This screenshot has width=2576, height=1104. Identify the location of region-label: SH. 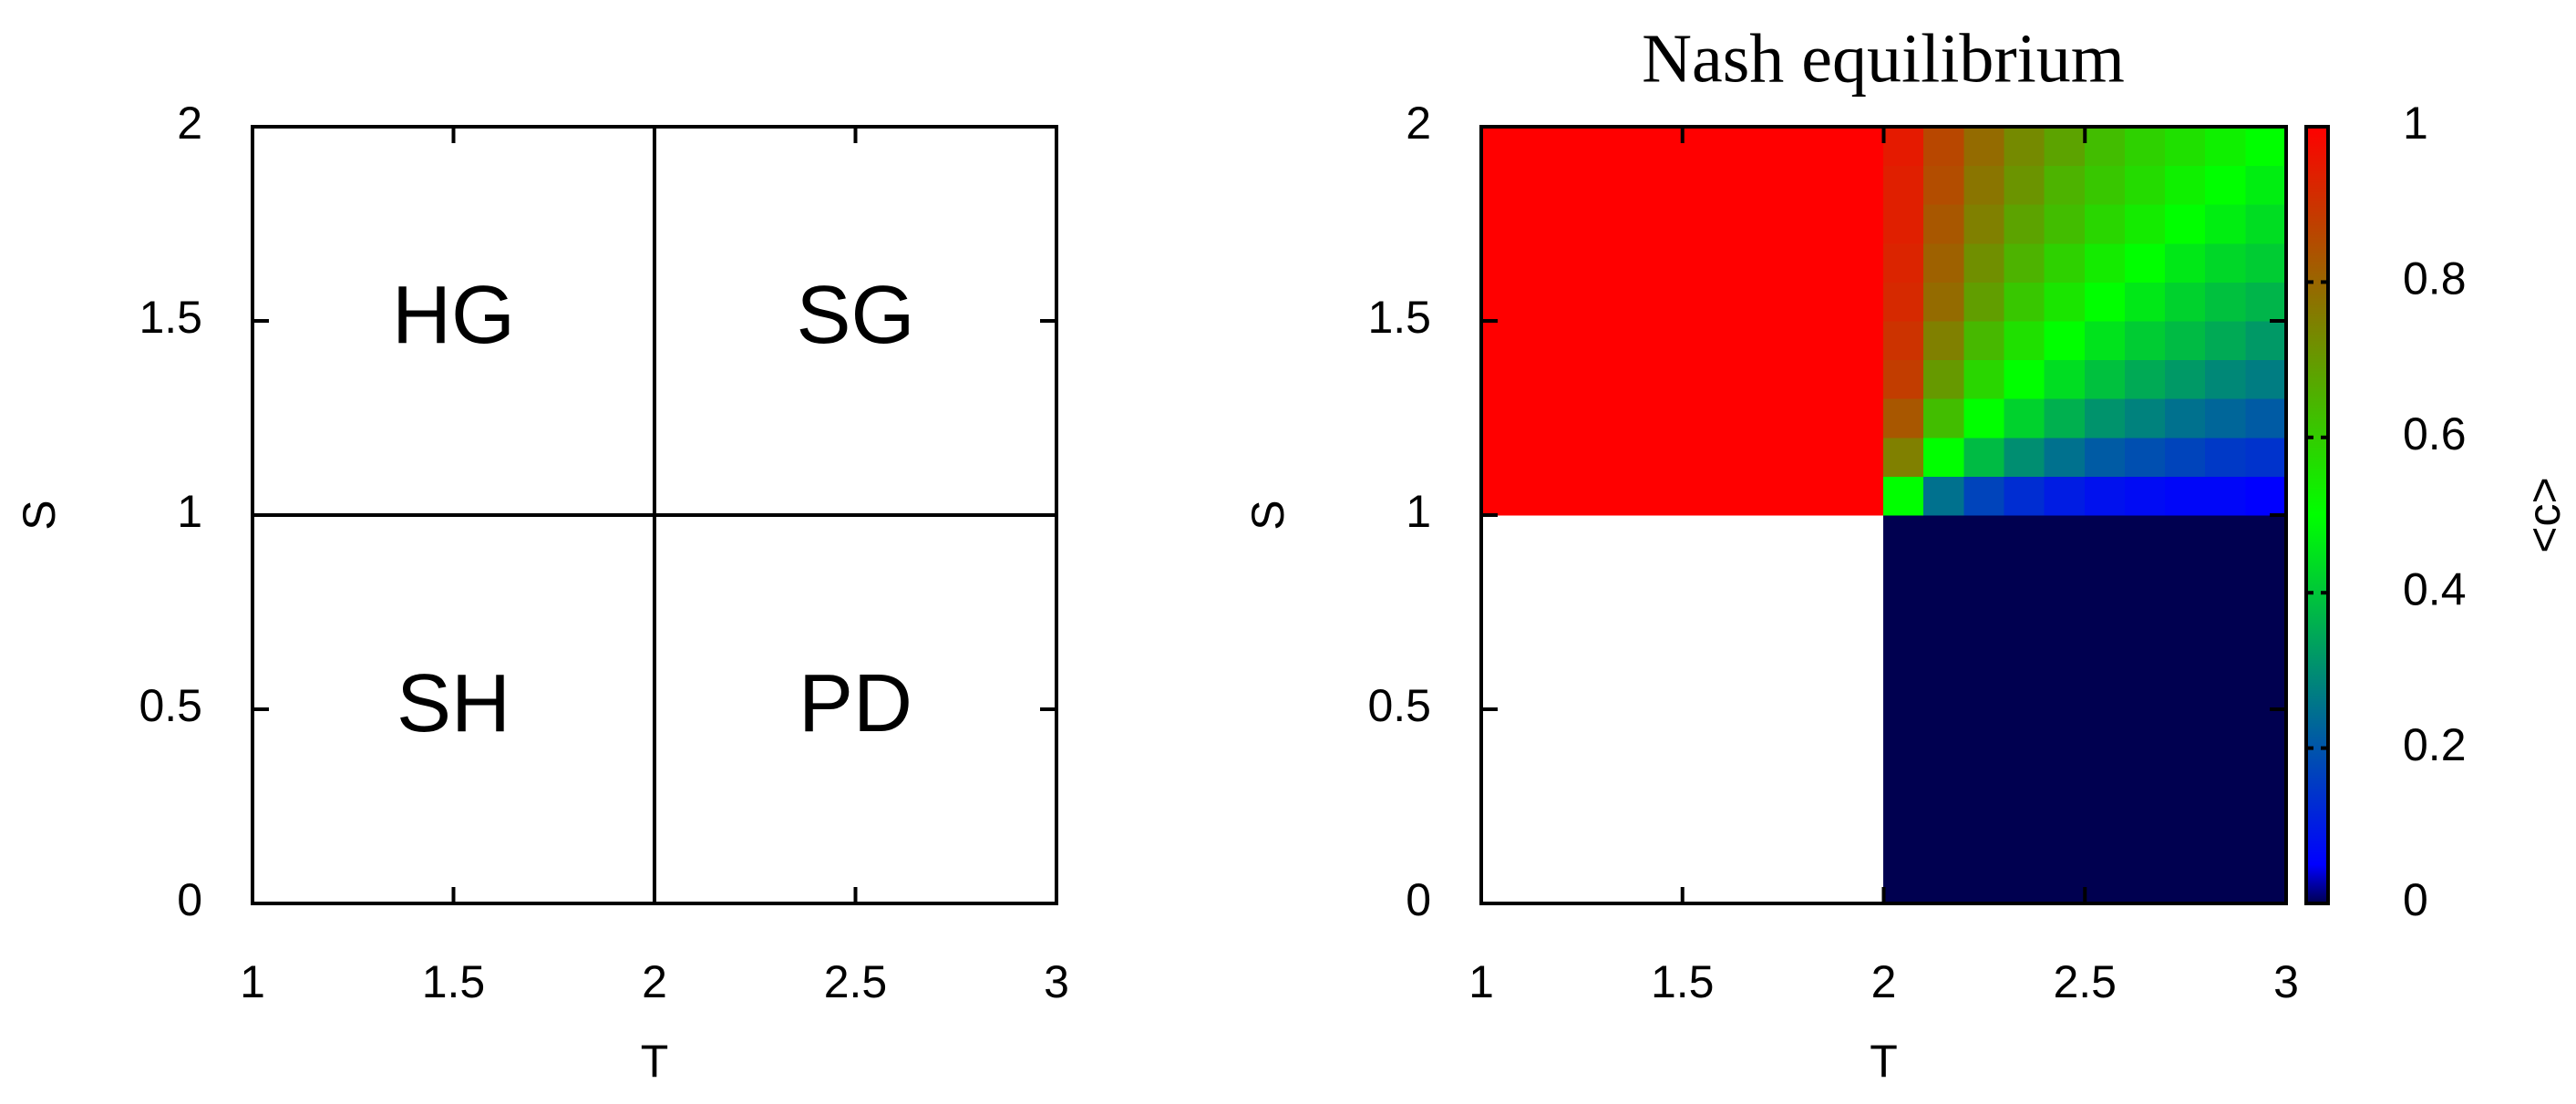
(453, 704).